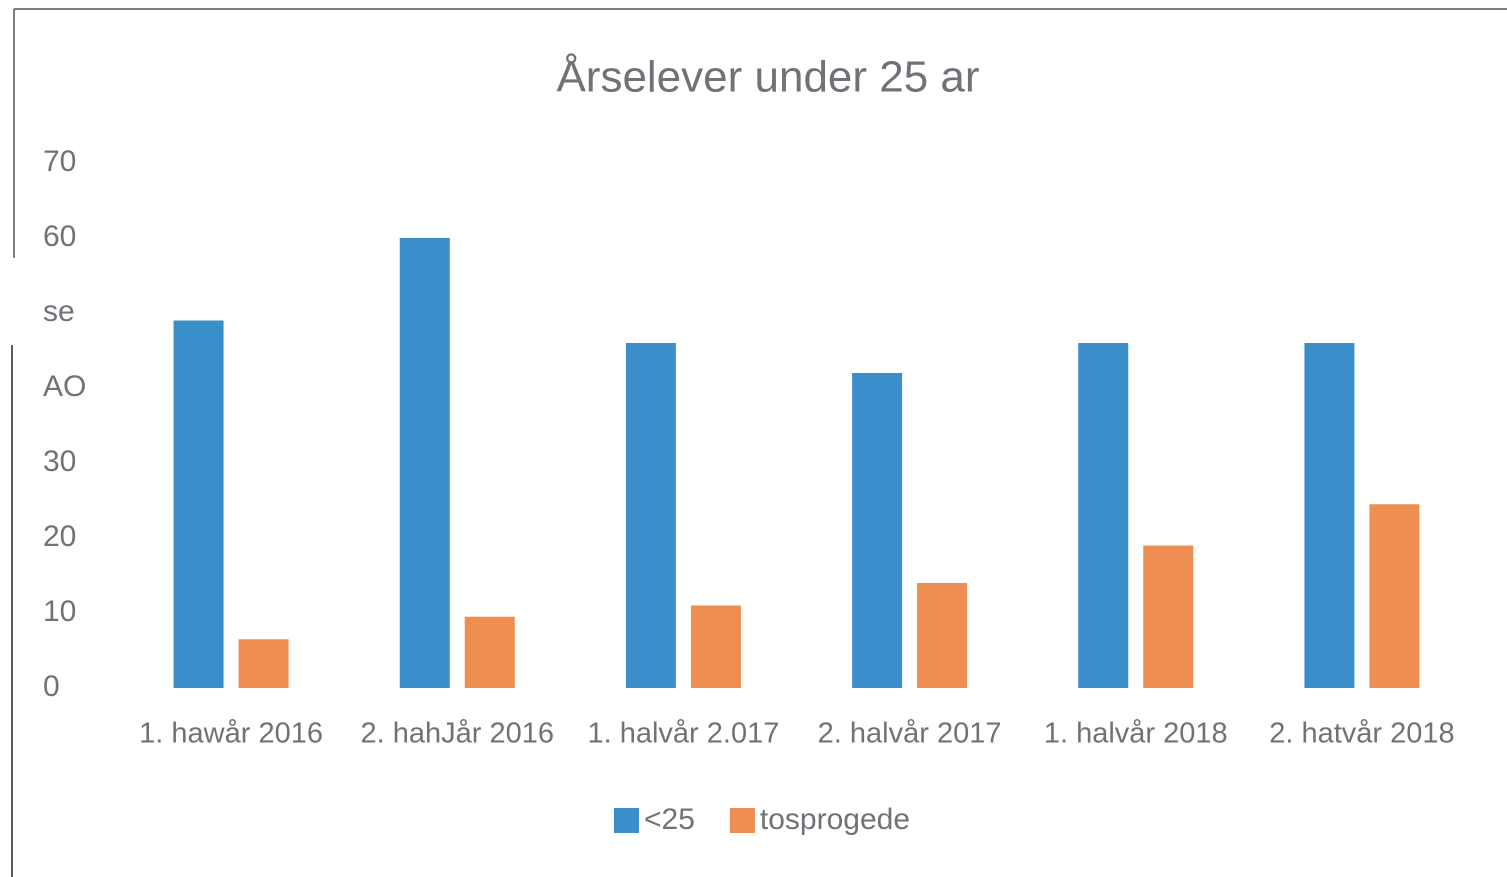 The image size is (1507, 877). I want to click on legend-label: tosprogede, so click(835, 819).